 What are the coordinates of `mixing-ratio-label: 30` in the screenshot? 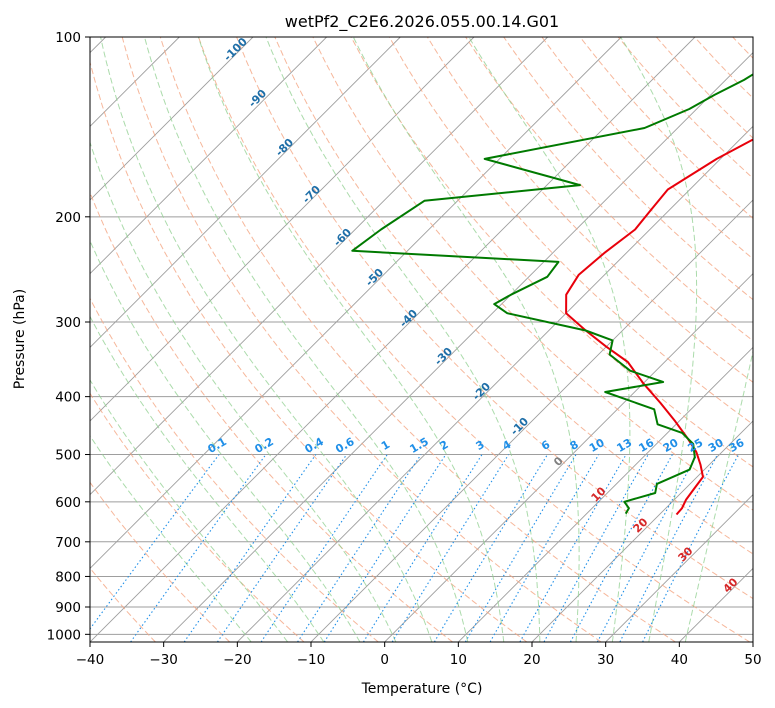 It's located at (716, 445).